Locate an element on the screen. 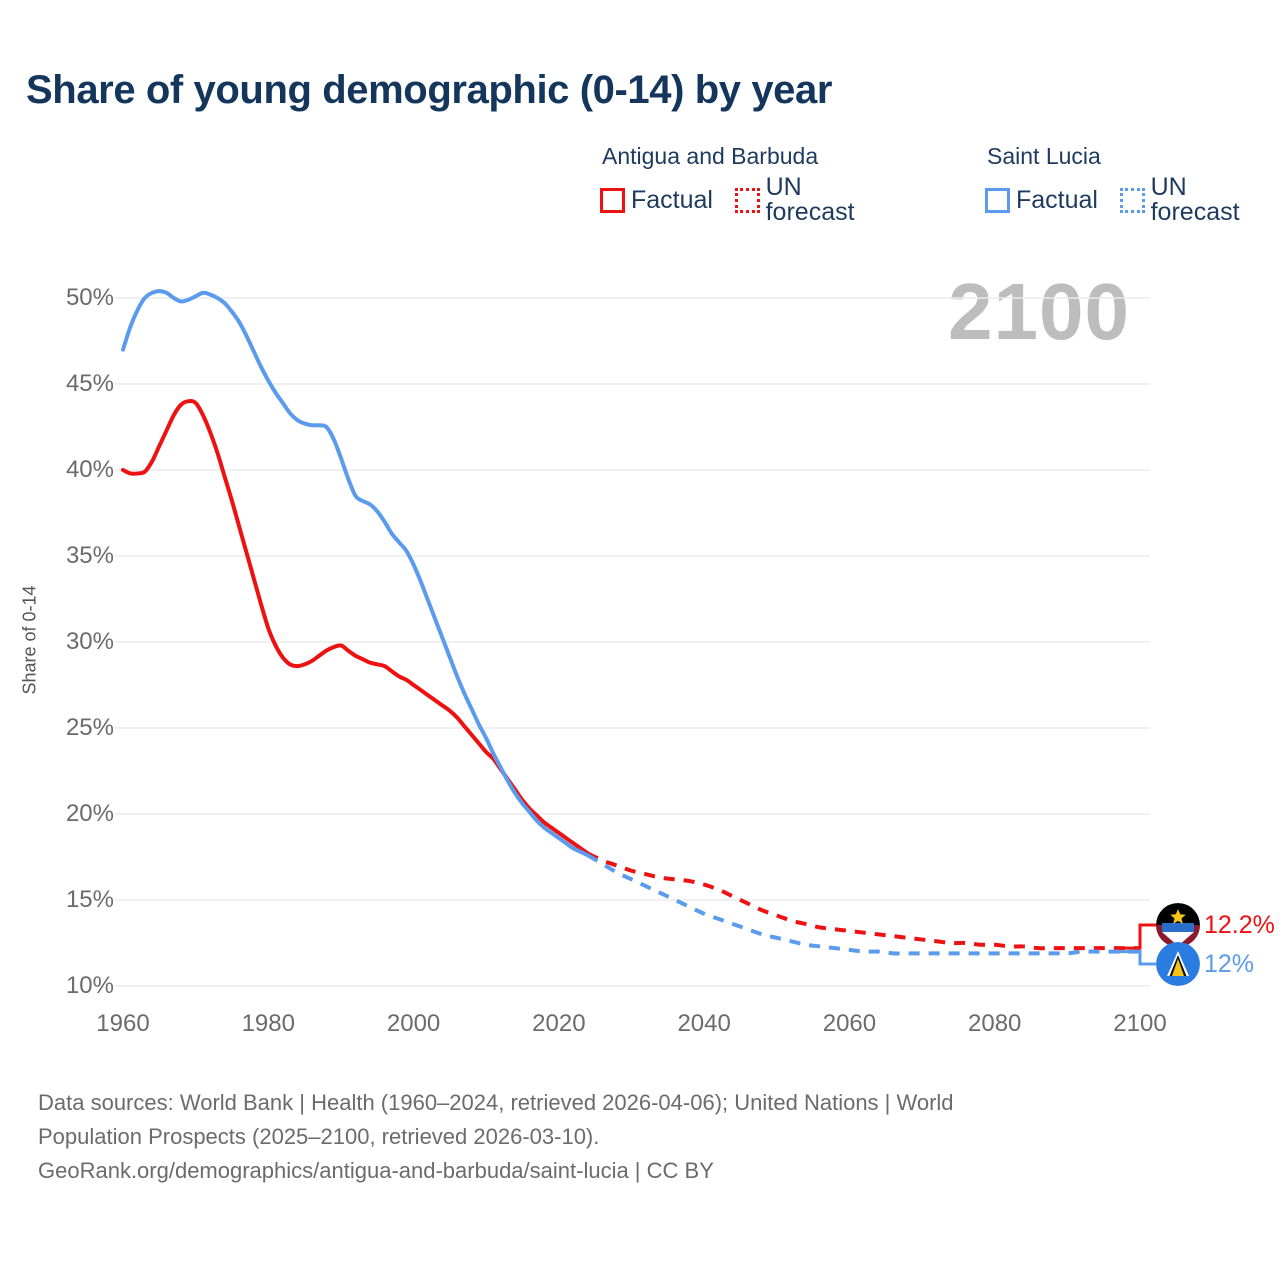  y-axis-tick-label: 25% is located at coordinates (89, 727).